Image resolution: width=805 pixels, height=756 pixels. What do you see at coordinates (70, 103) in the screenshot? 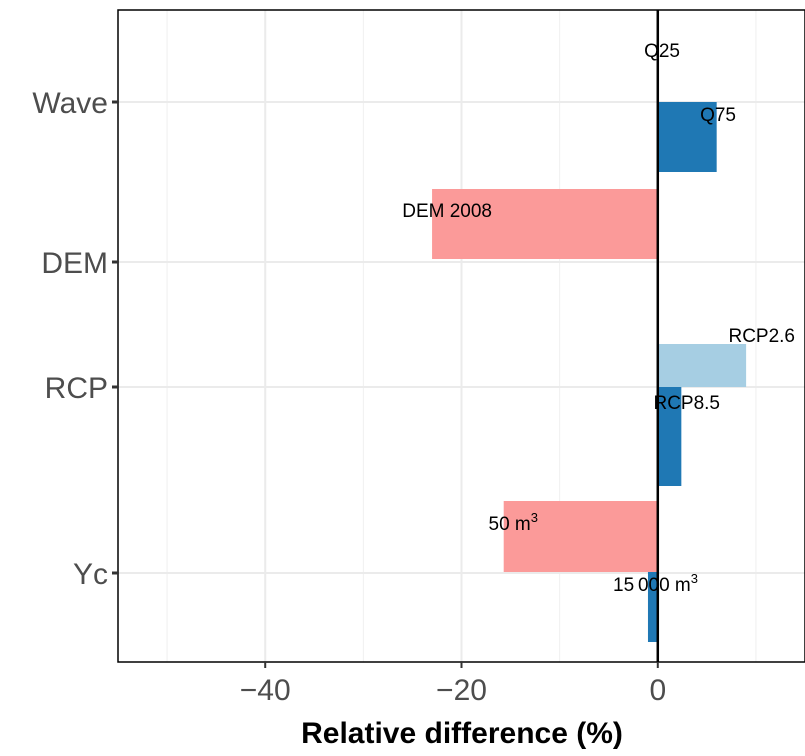
I see `y-tick-label: Wave` at bounding box center [70, 103].